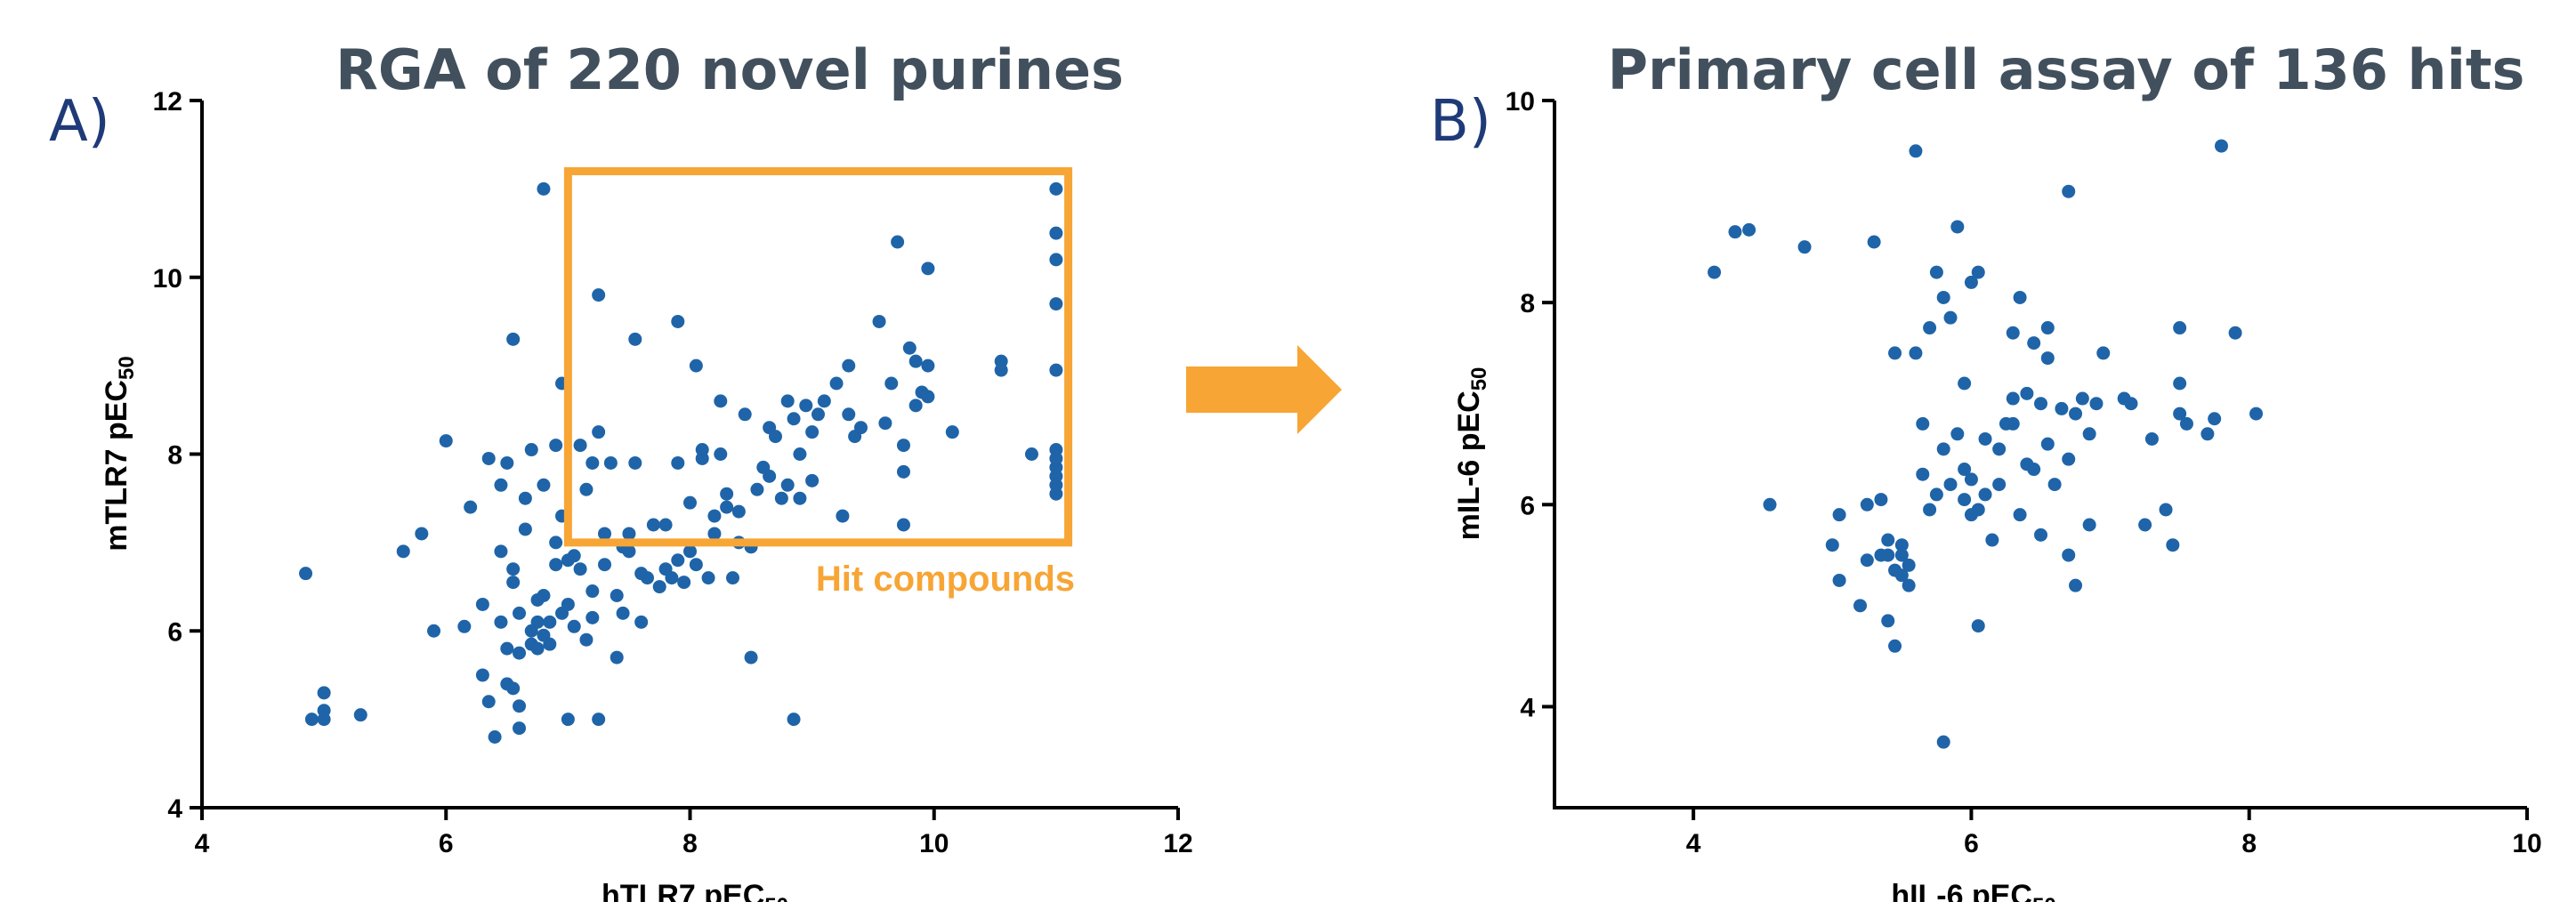 This screenshot has width=2576, height=902. I want to click on x-tick-label: 10, so click(2526, 844).